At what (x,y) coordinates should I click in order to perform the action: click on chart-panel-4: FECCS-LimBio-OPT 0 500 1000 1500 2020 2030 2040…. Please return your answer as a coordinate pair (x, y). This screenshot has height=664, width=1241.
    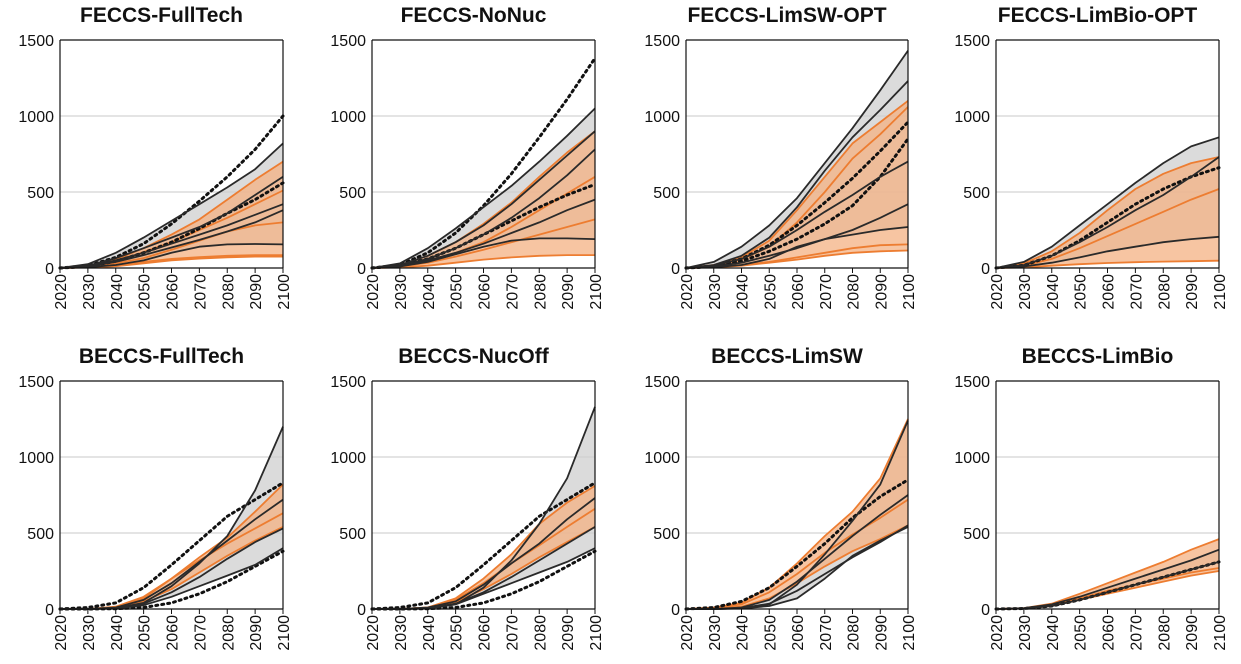
    Looking at the image, I should click on (1091, 157).